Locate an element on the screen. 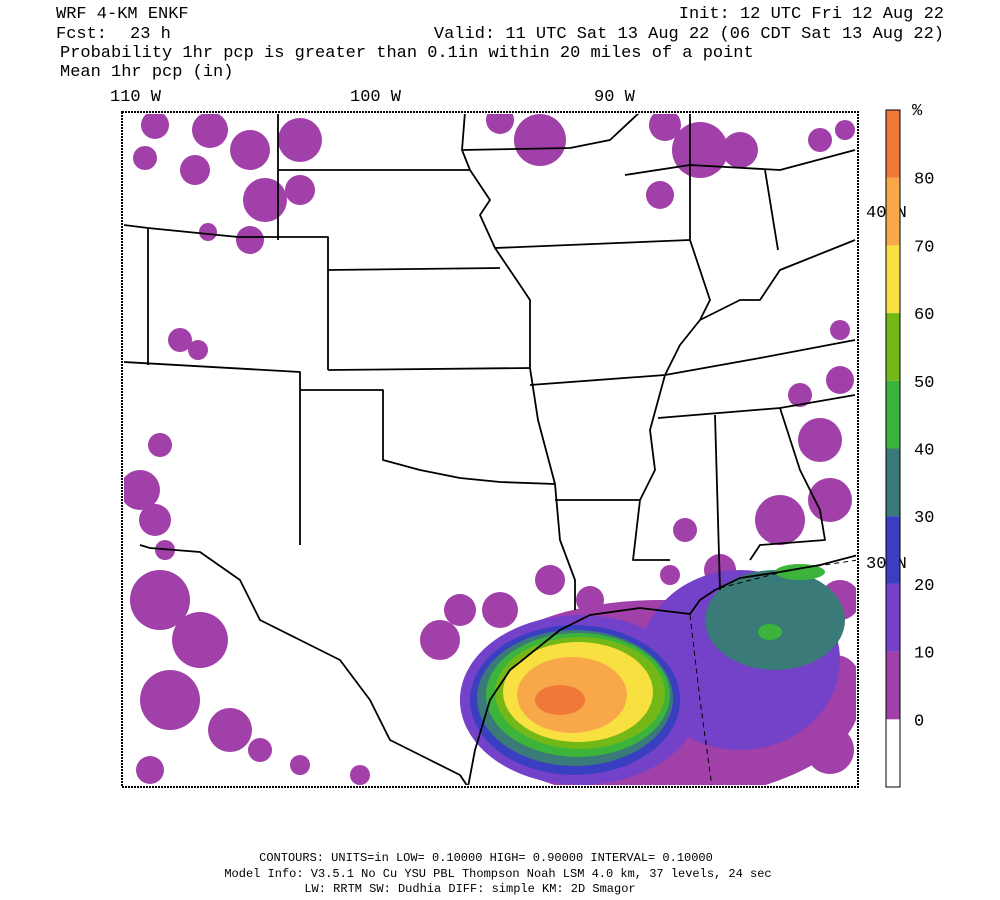 This screenshot has width=1000, height=900. colorbar-label: 0 is located at coordinates (919, 721).